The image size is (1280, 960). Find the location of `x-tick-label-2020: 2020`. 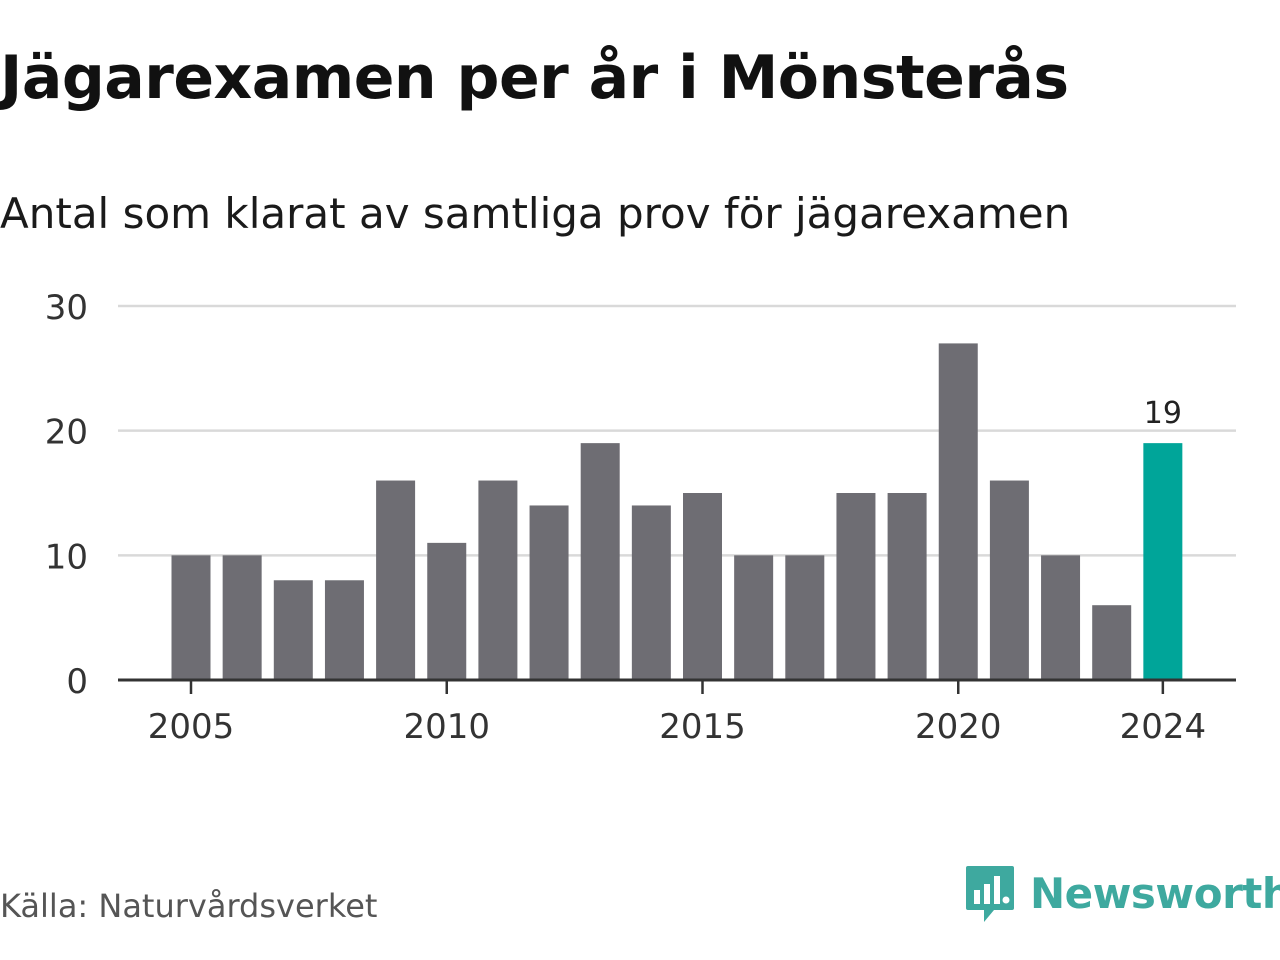

x-tick-label-2020: 2020 is located at coordinates (958, 727).